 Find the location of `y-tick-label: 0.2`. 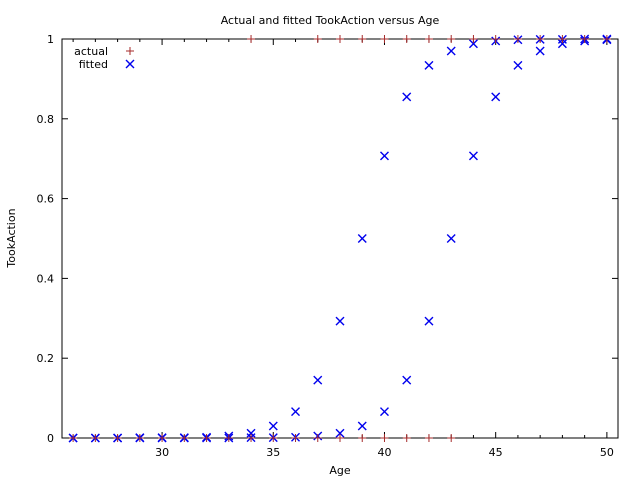

y-tick-label: 0.2 is located at coordinates (46, 358).